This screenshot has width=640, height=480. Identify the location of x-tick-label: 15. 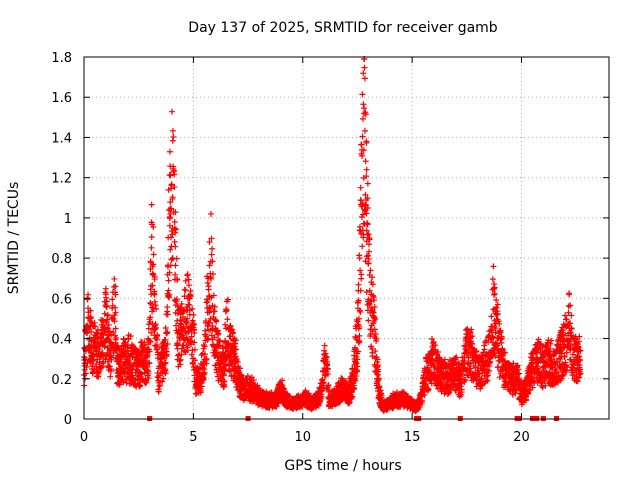
(412, 437).